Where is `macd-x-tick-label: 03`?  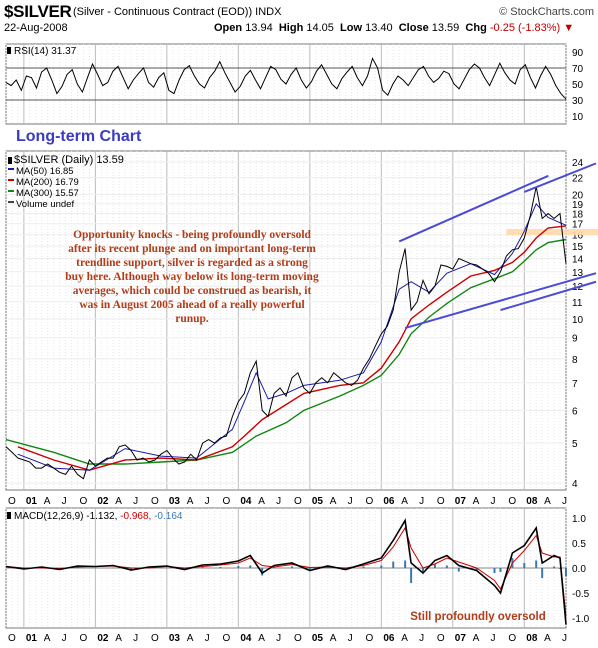
macd-x-tick-label: 03 is located at coordinates (175, 638).